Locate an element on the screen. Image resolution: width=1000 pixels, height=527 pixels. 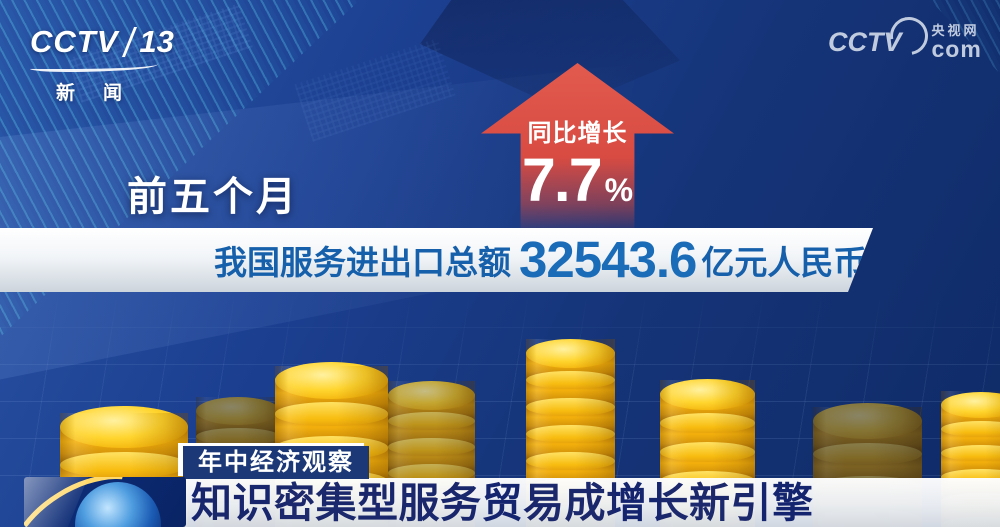
channel-number: 13 is located at coordinates (156, 41).